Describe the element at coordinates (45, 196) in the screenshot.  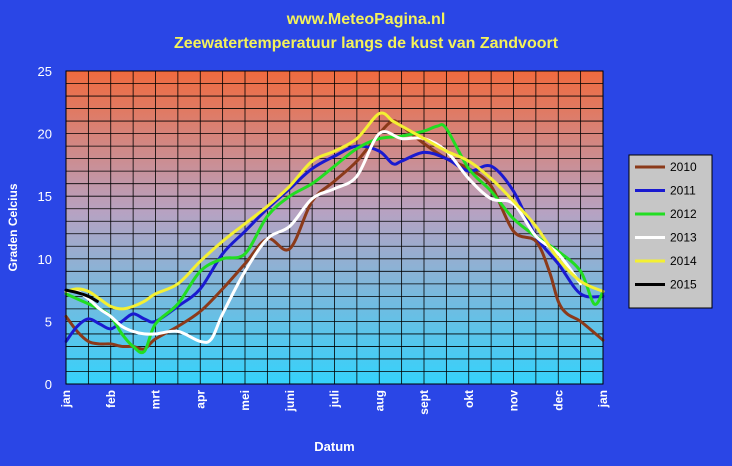
I see `y-tick-label: 15` at that location.